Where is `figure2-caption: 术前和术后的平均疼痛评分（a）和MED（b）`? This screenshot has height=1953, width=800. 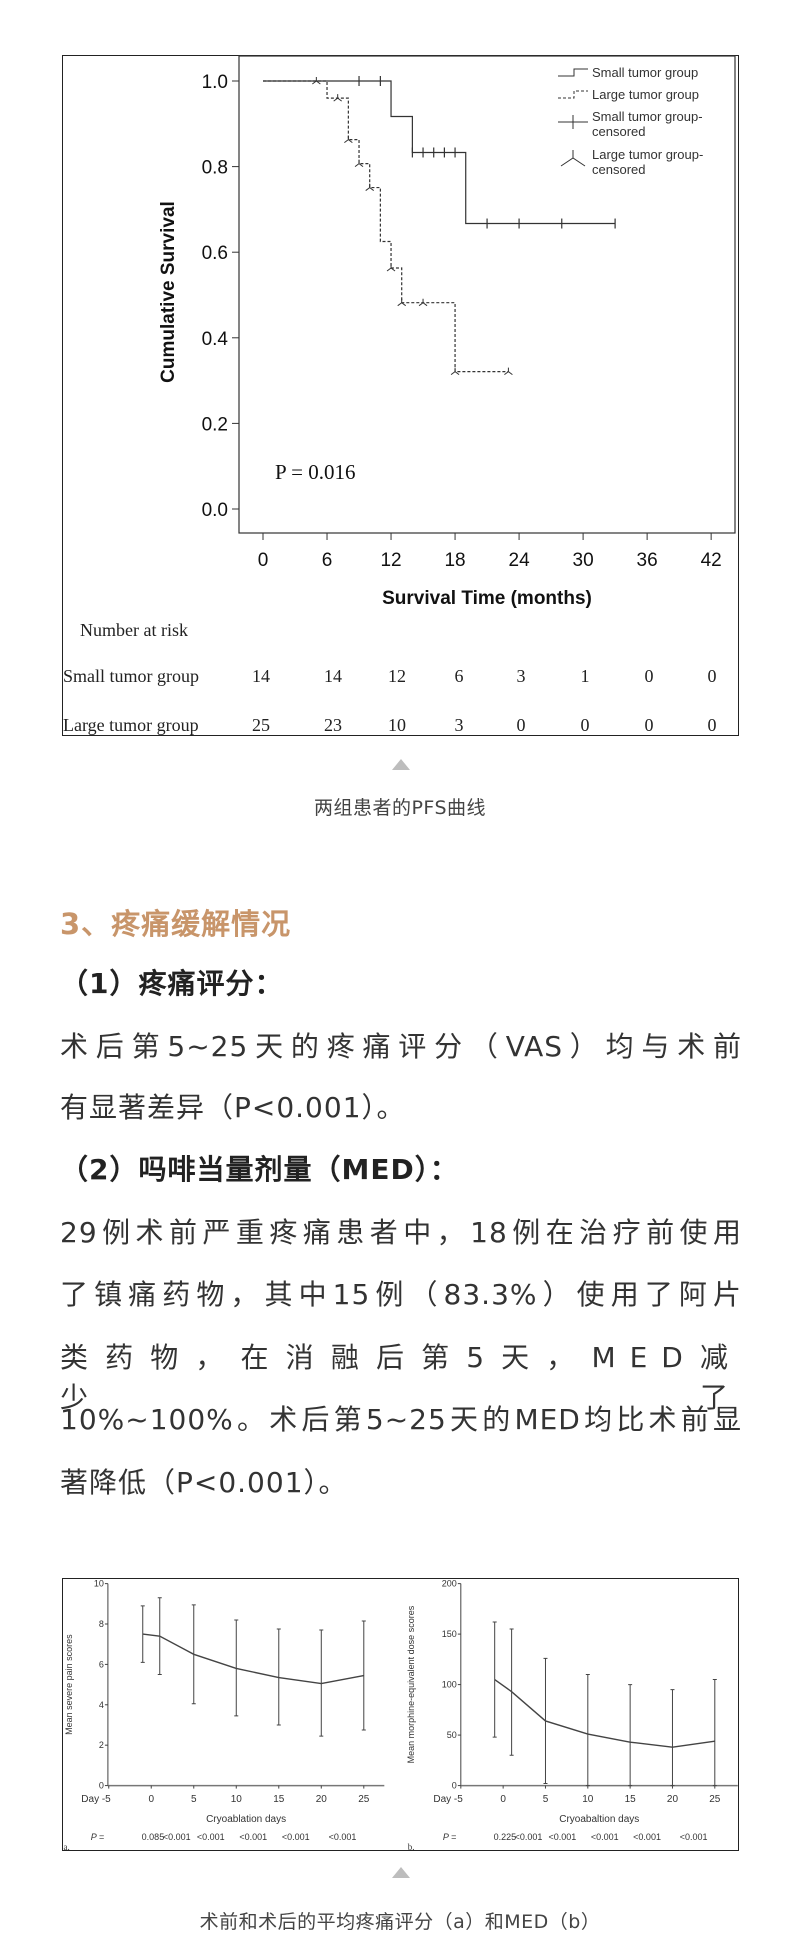 figure2-caption: 术前和术后的平均疼痛评分（a）和MED（b） is located at coordinates (400, 1922).